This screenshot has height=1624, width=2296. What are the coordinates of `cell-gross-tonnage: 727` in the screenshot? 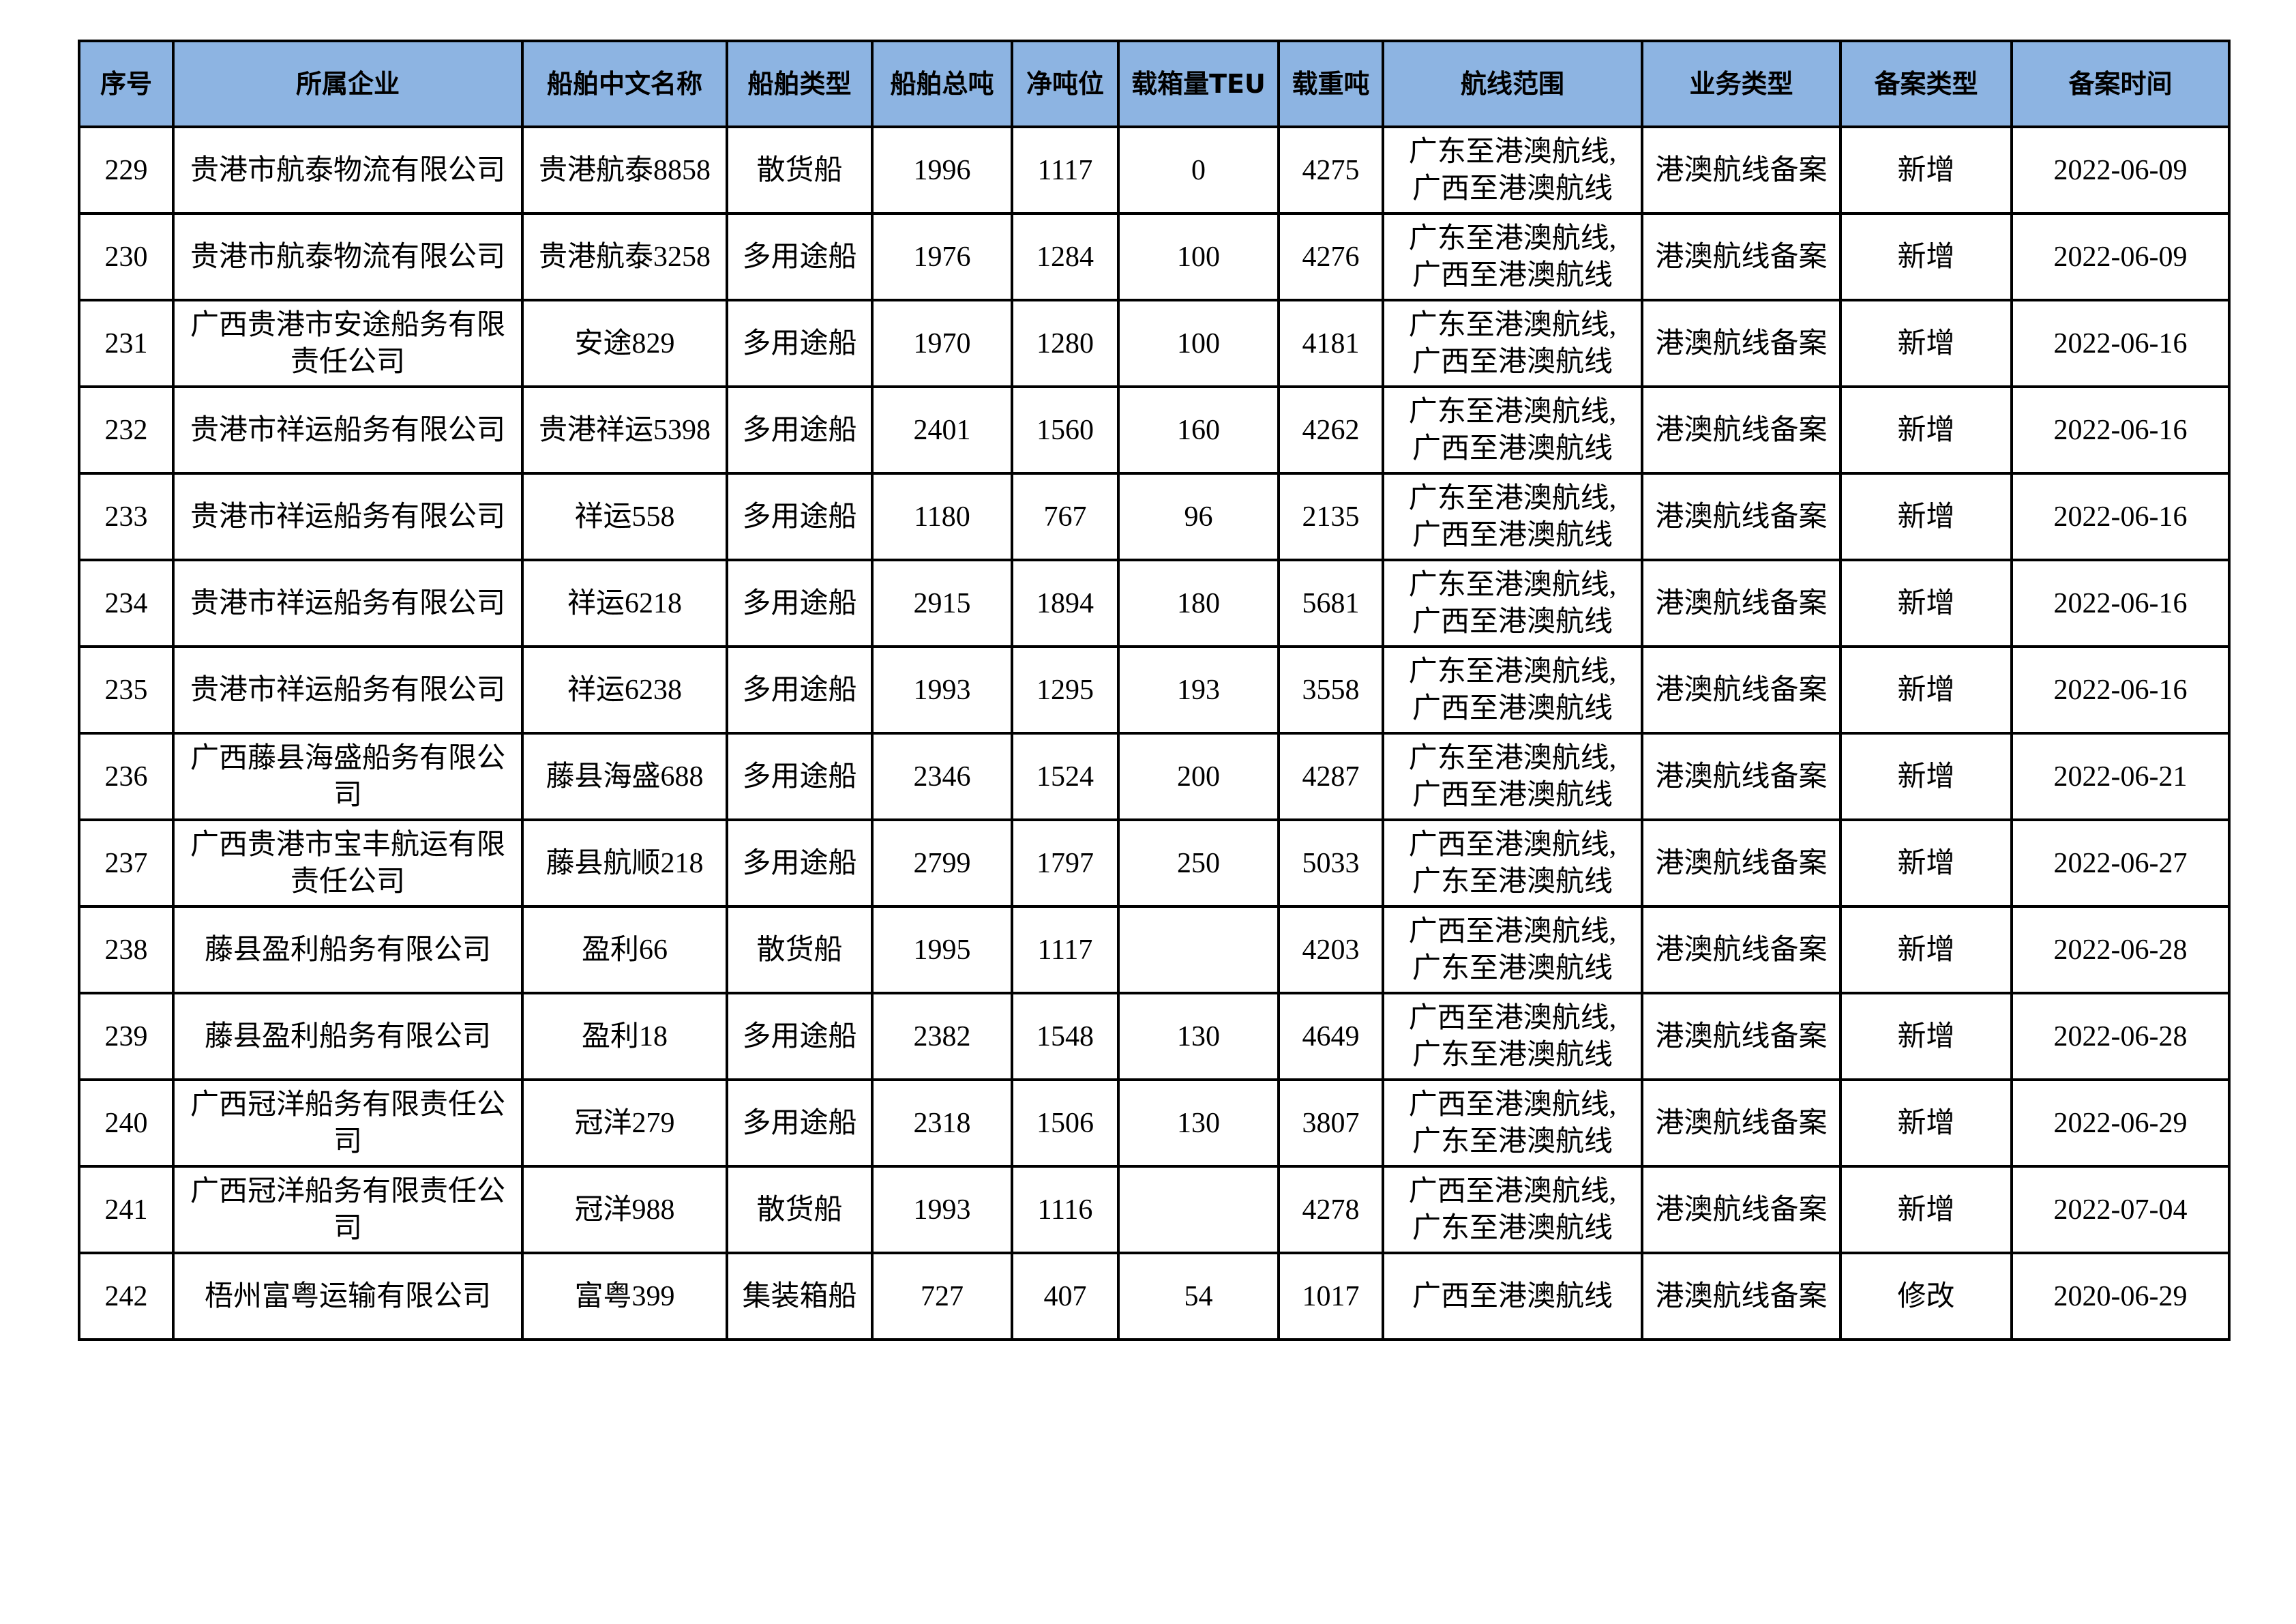 It's located at (942, 1296).